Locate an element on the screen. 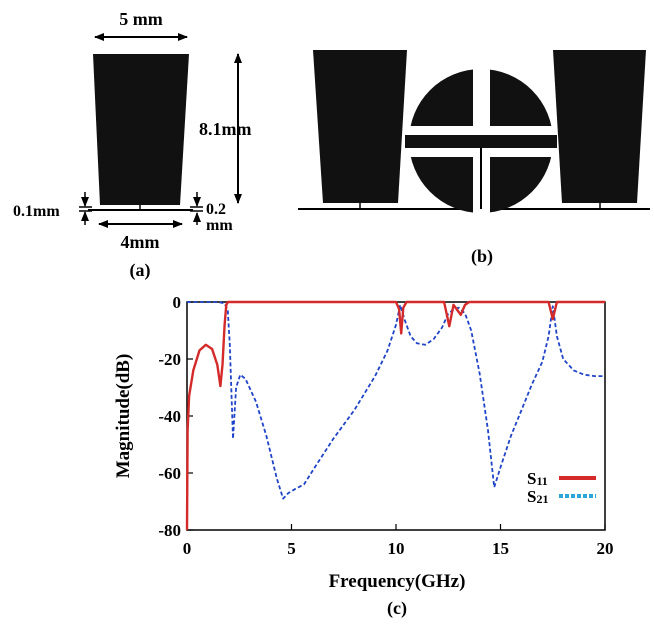 The width and height of the screenshot is (654, 626). dim-label-gap-right-1: 0.2 is located at coordinates (216, 209).